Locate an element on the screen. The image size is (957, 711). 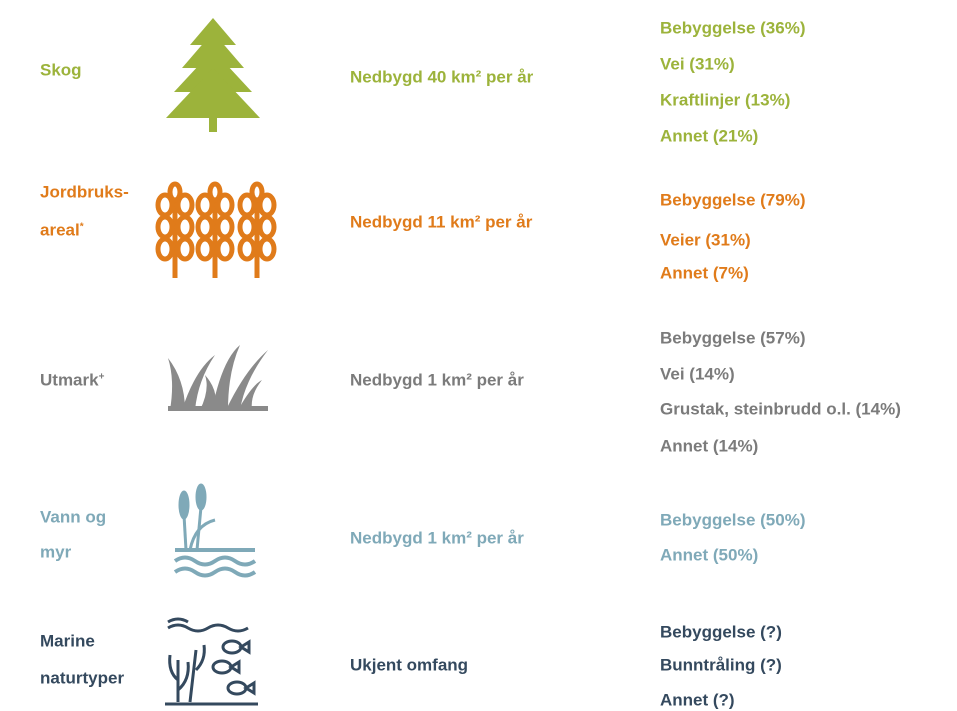
wheat-icon is located at coordinates (216, 229).